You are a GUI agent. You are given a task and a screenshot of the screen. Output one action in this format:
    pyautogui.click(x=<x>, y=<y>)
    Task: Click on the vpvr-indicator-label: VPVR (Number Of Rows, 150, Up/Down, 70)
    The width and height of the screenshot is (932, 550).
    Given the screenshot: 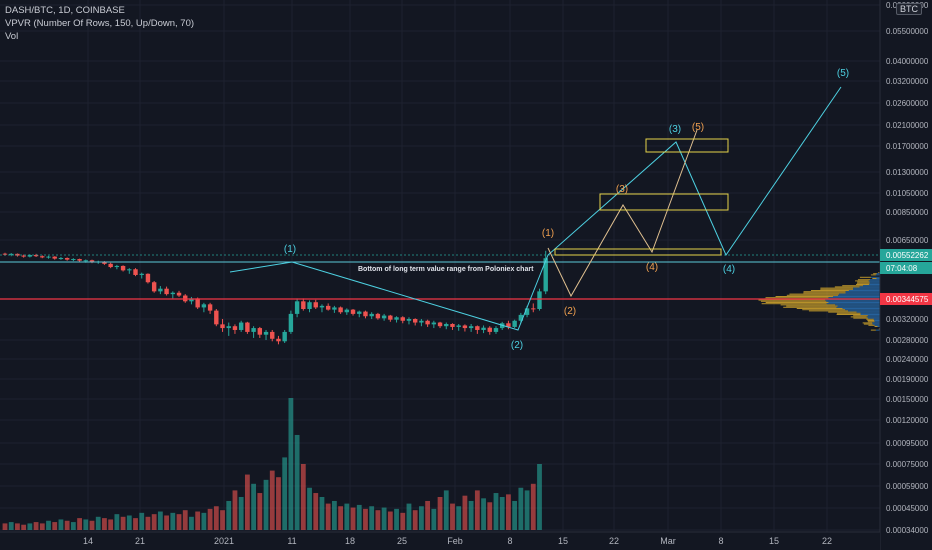 What is the action you would take?
    pyautogui.click(x=99, y=23)
    